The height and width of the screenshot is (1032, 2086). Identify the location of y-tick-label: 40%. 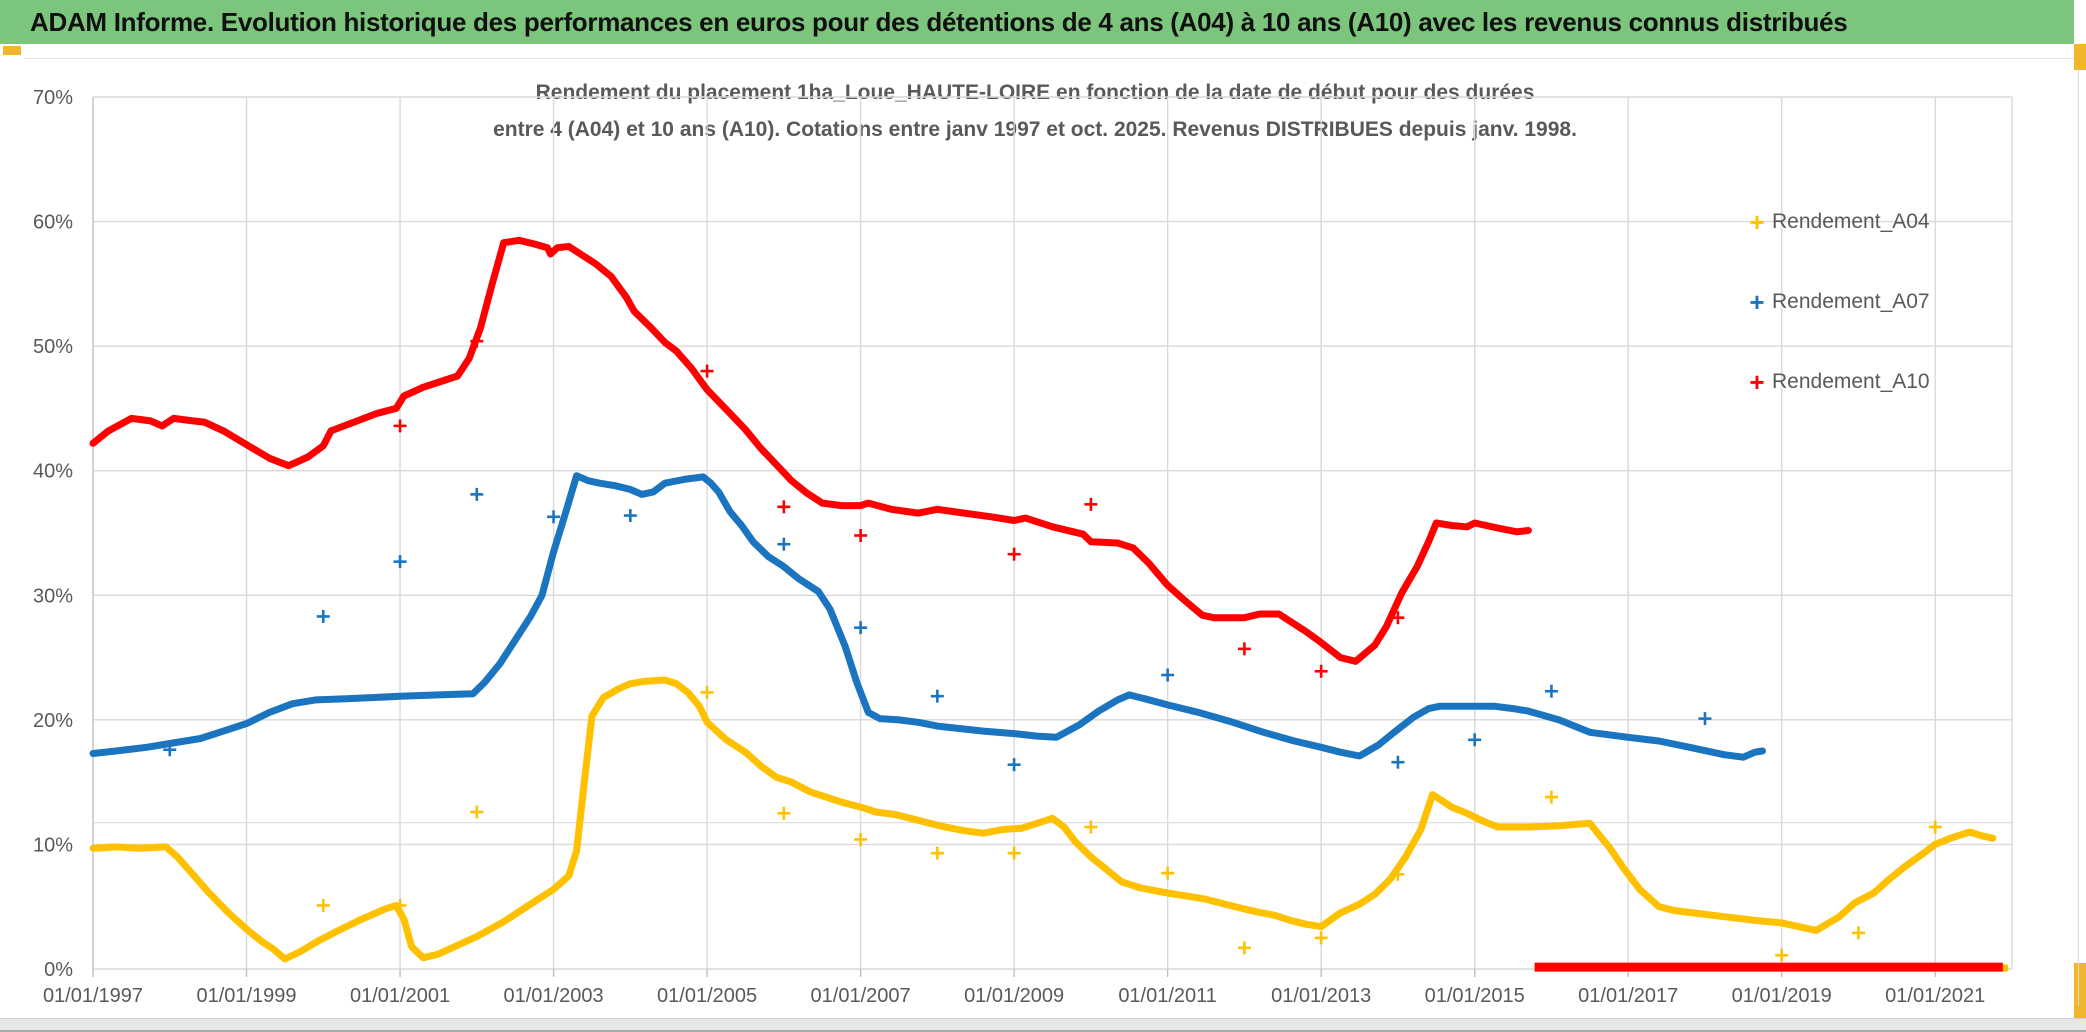
(53, 472).